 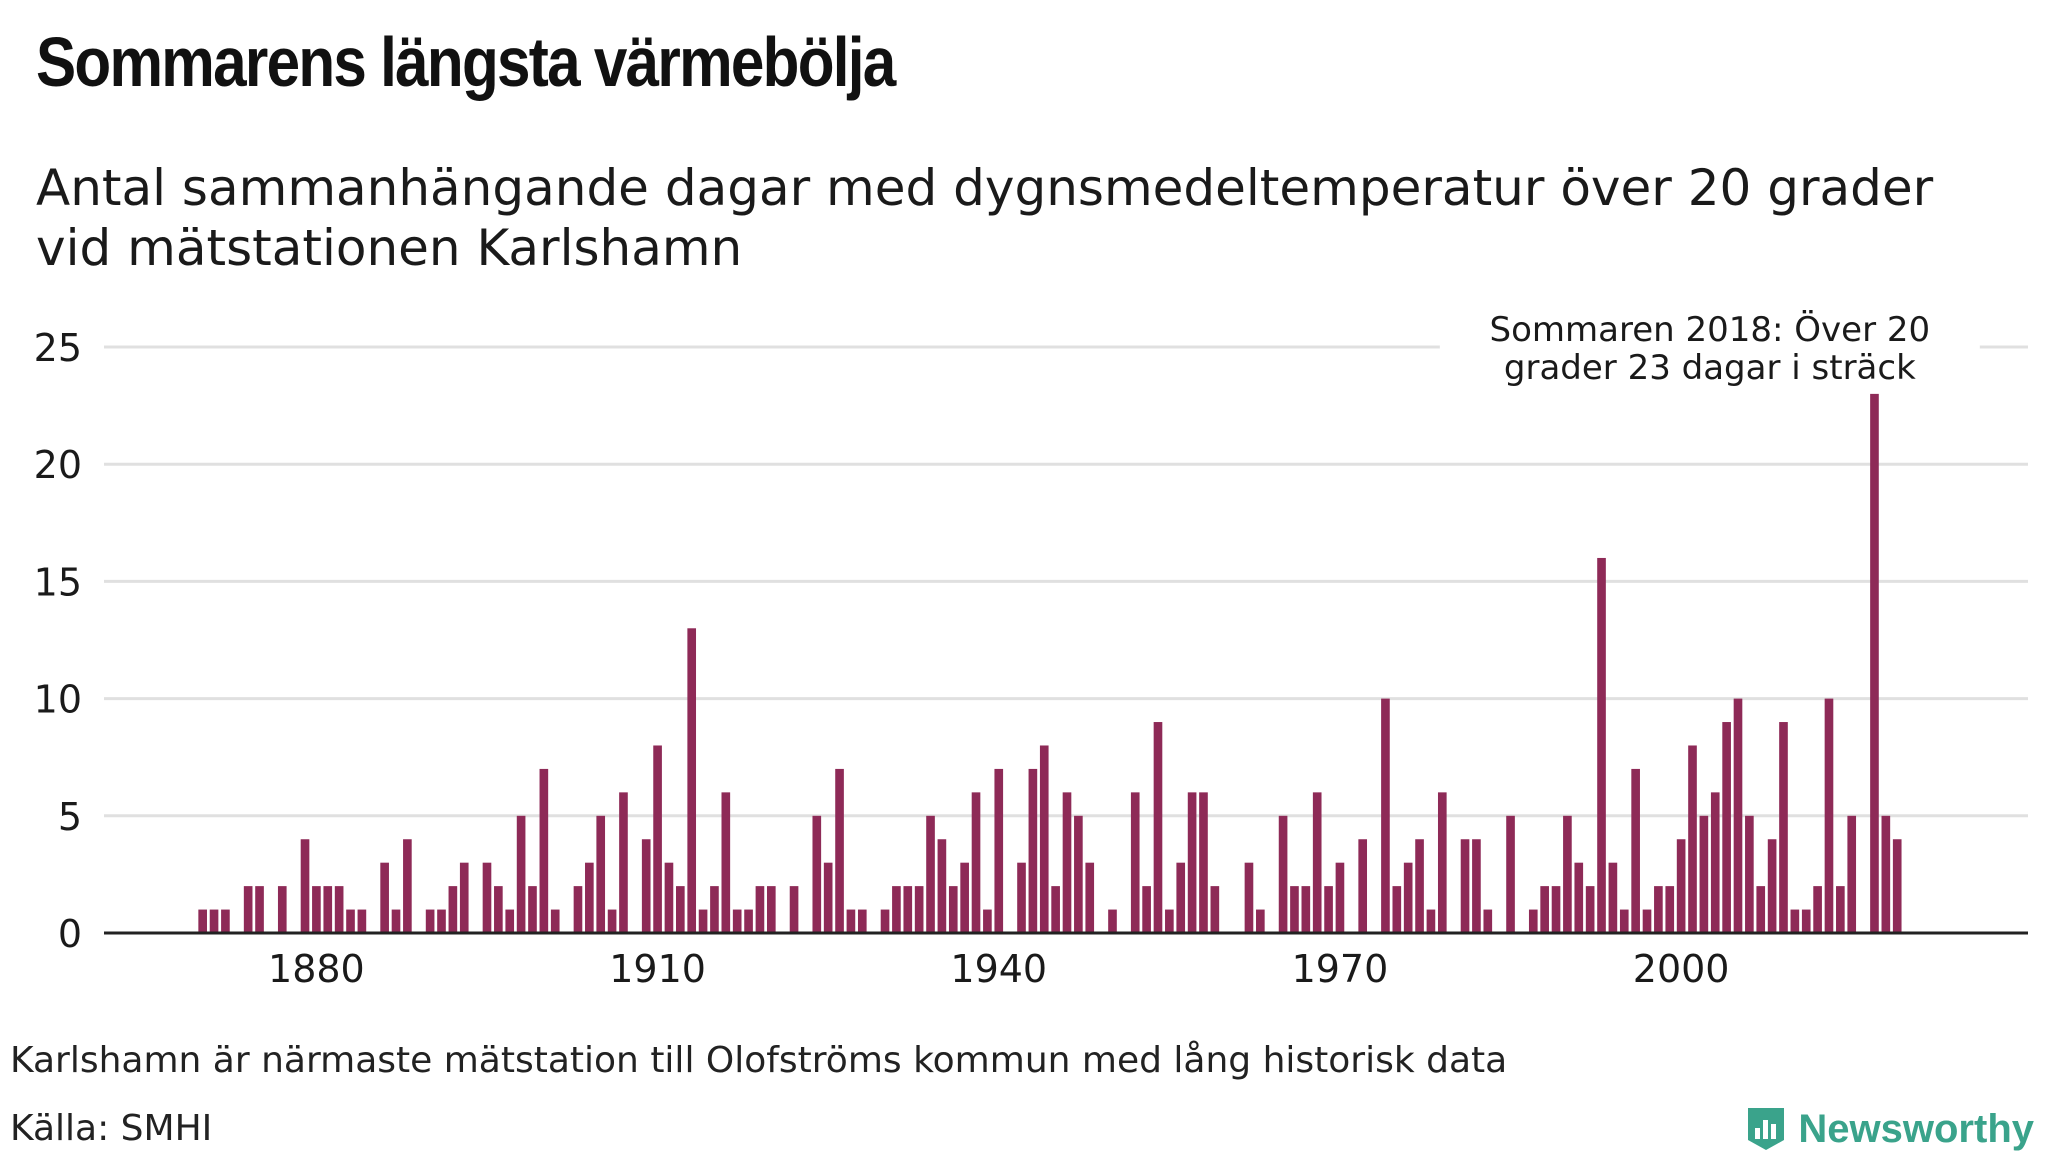 I want to click on bar-1975, so click(x=1397, y=909).